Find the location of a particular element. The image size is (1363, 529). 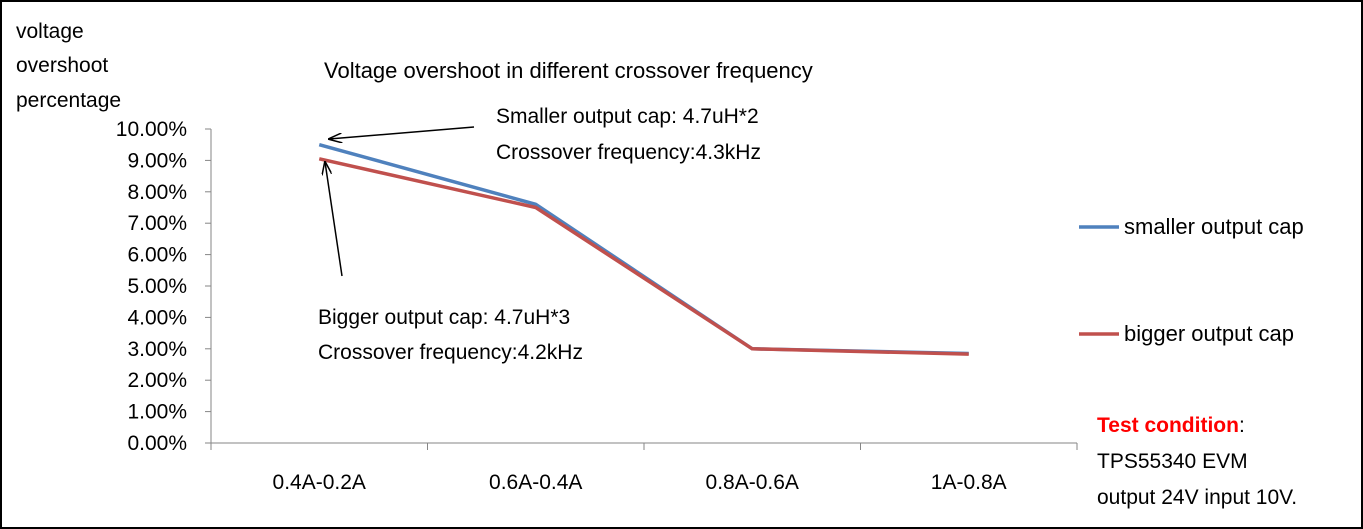

test-condition-label: Test condition is located at coordinates (1168, 425).